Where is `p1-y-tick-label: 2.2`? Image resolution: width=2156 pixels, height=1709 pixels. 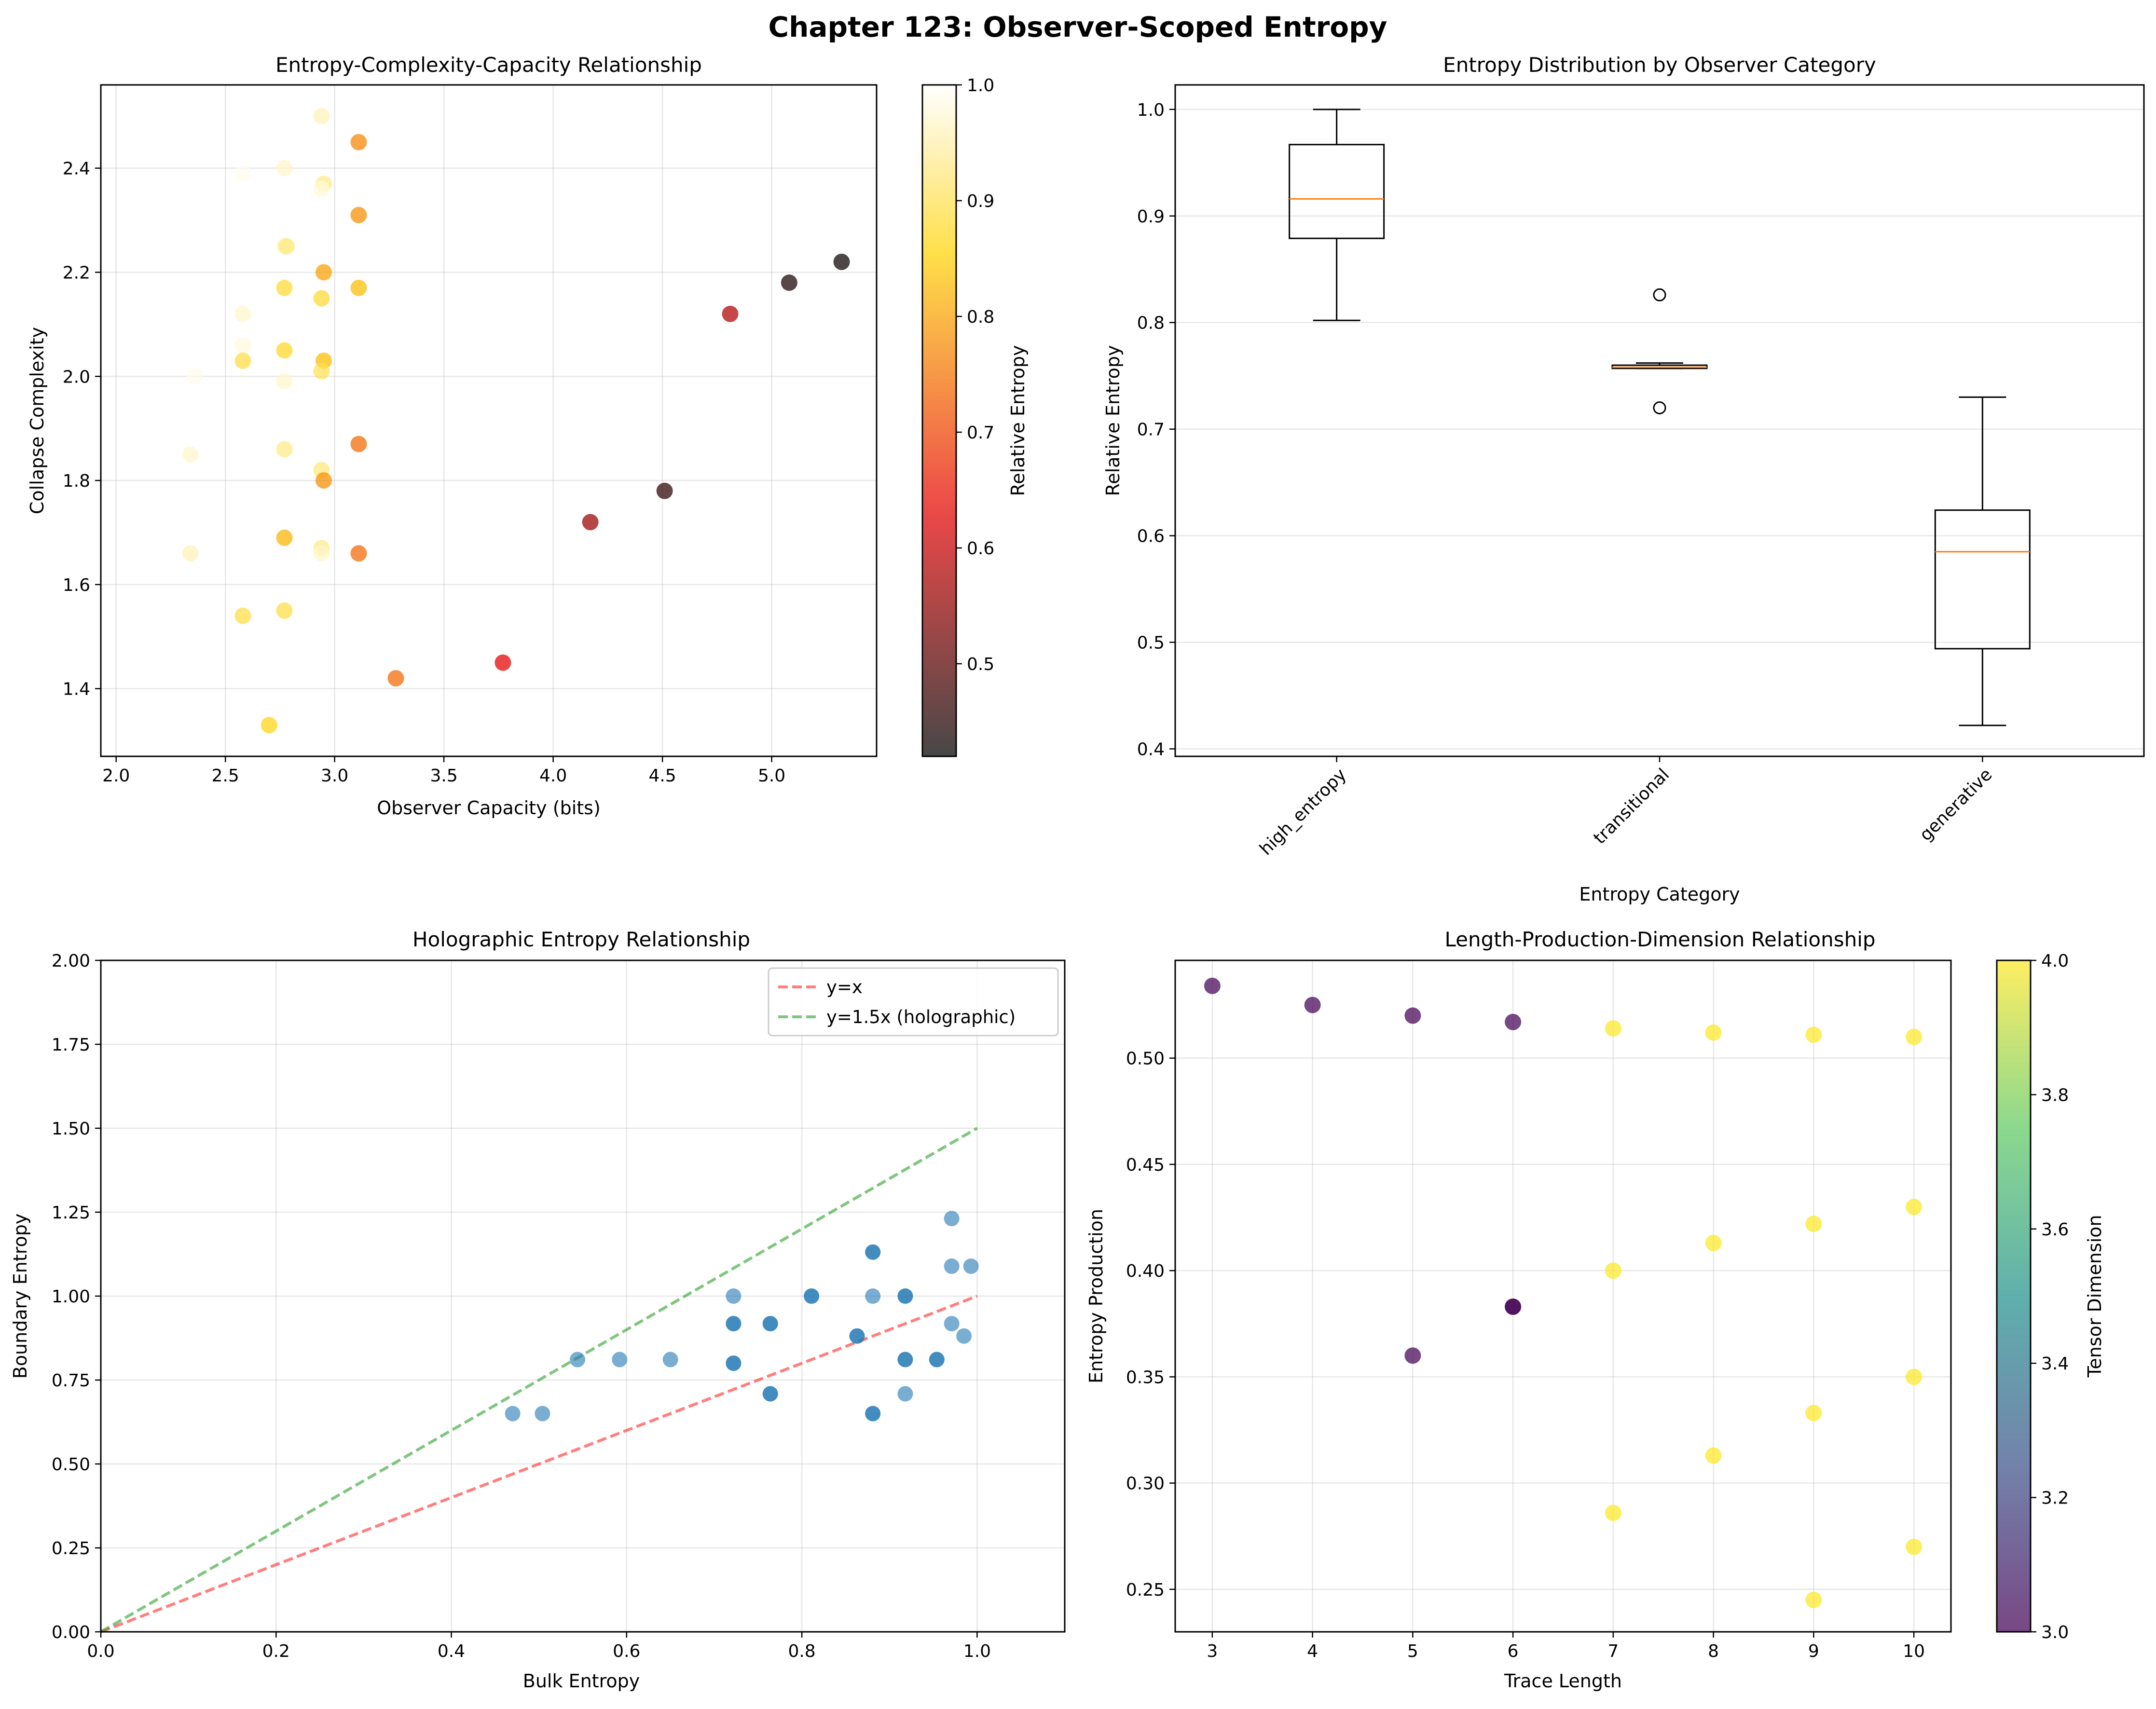 p1-y-tick-label: 2.2 is located at coordinates (76, 273).